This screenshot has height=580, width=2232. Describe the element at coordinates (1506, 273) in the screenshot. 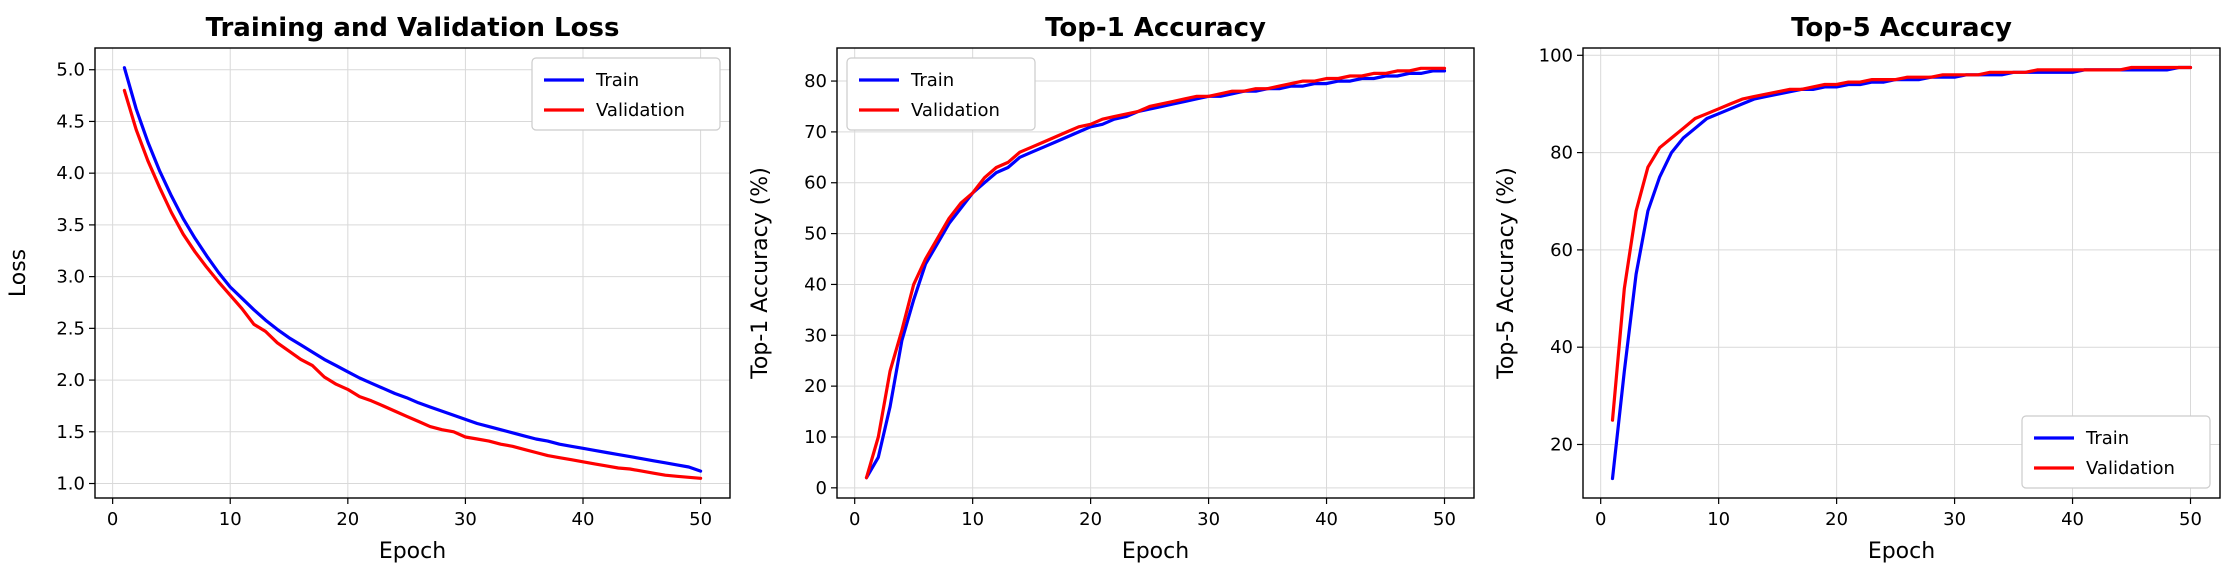

I see `y-axis-label: Top-5 Accuracy (%)` at that location.